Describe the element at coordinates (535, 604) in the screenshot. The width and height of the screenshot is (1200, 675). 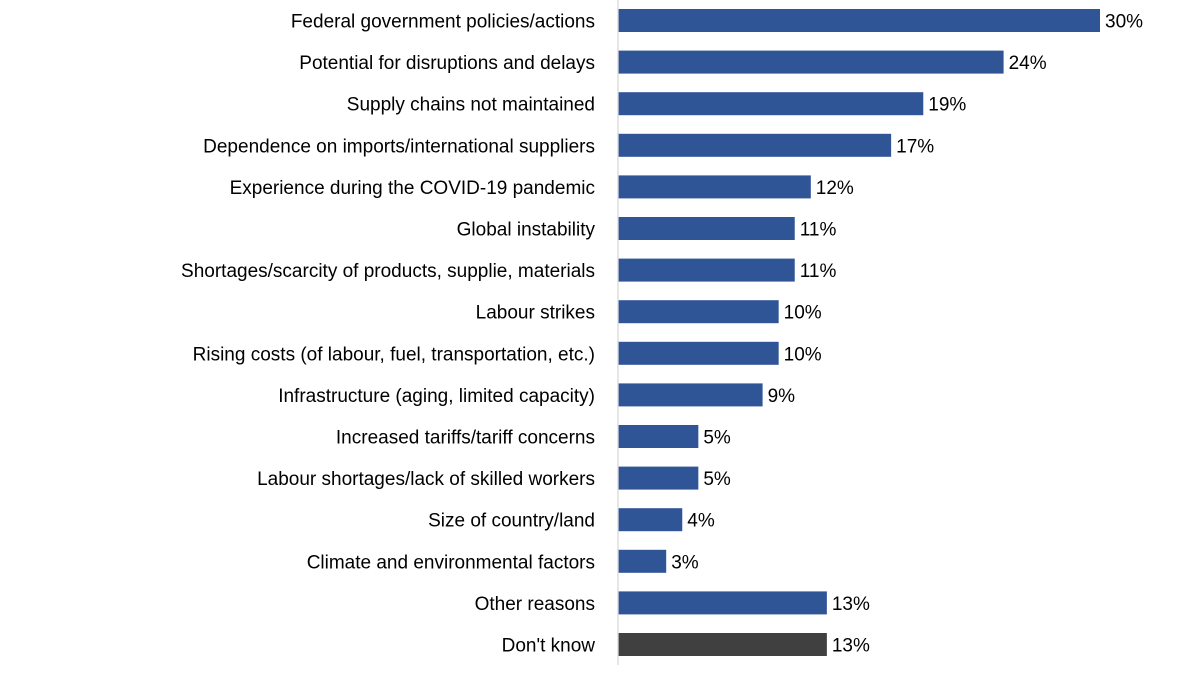
I see `category-label: Other reasons` at that location.